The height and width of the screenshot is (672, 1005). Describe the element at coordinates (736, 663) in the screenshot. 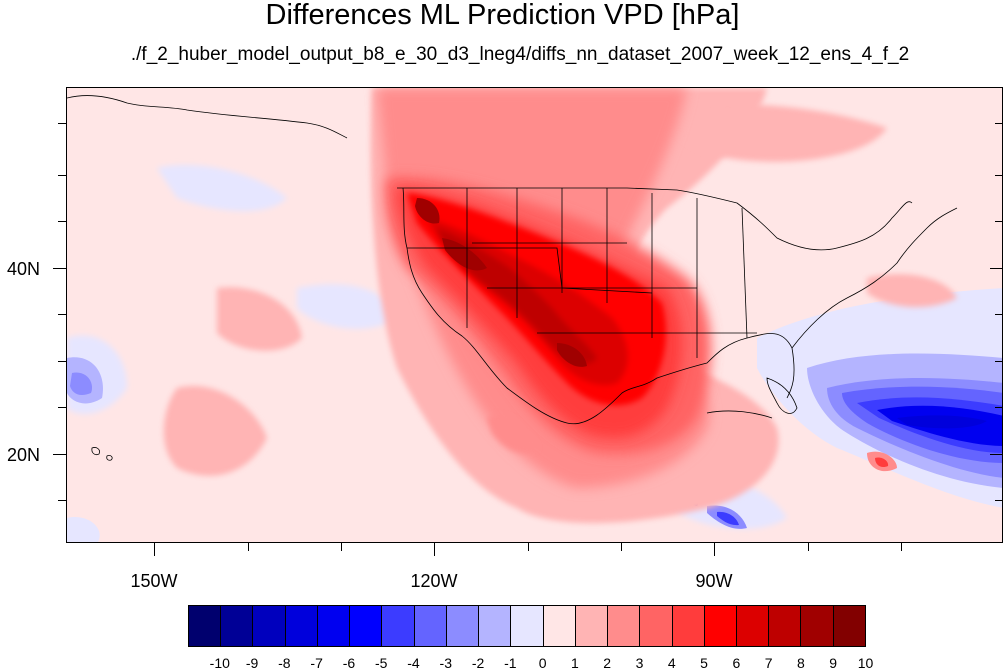

I see `colorbar-label: 6` at that location.